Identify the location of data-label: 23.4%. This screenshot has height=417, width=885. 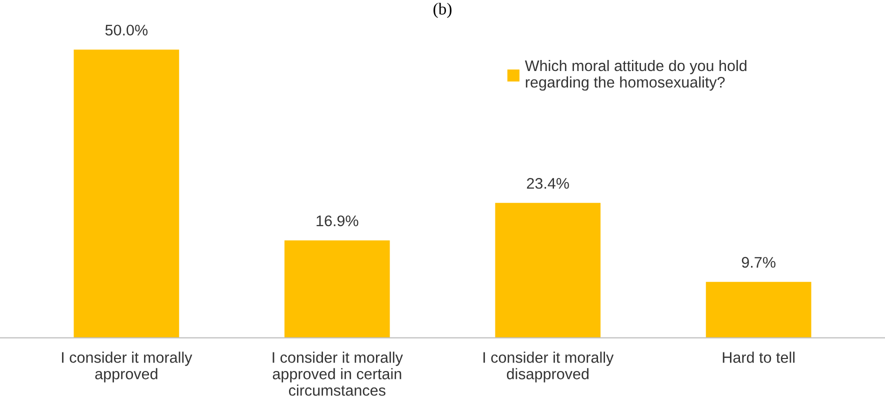
(547, 183).